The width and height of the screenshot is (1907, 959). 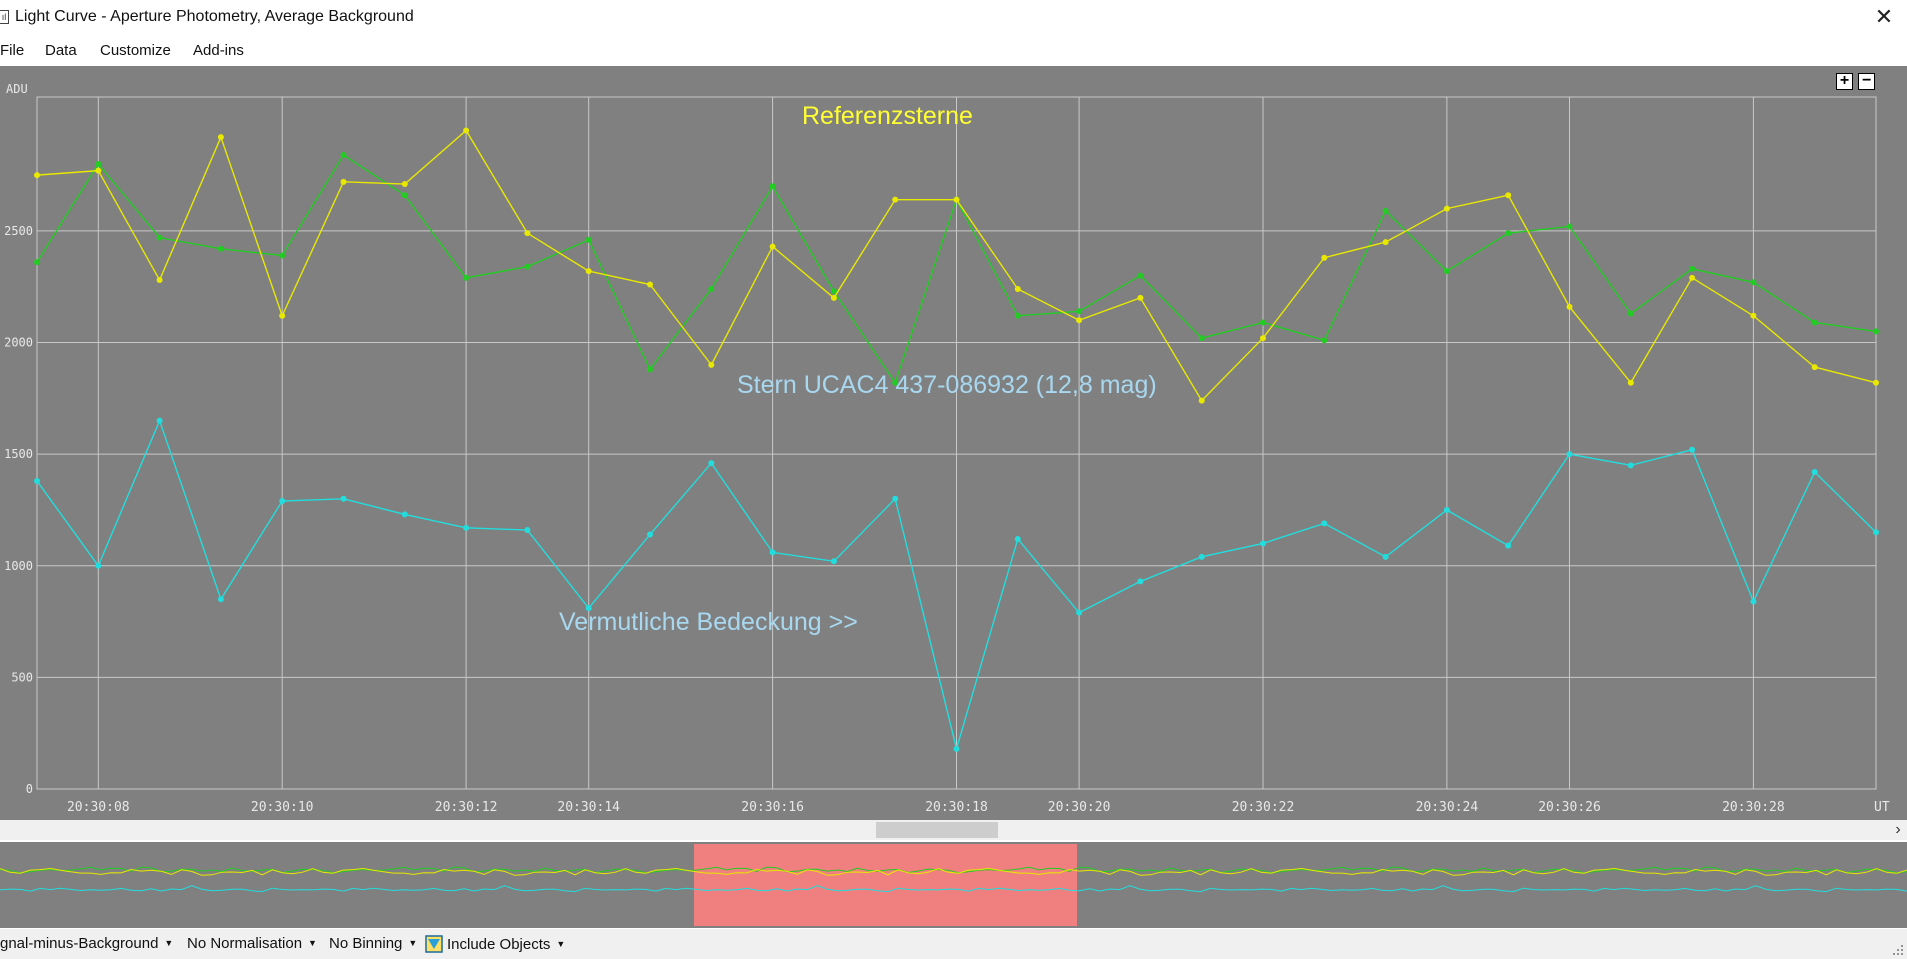 I want to click on overview-strip, so click(x=953, y=885).